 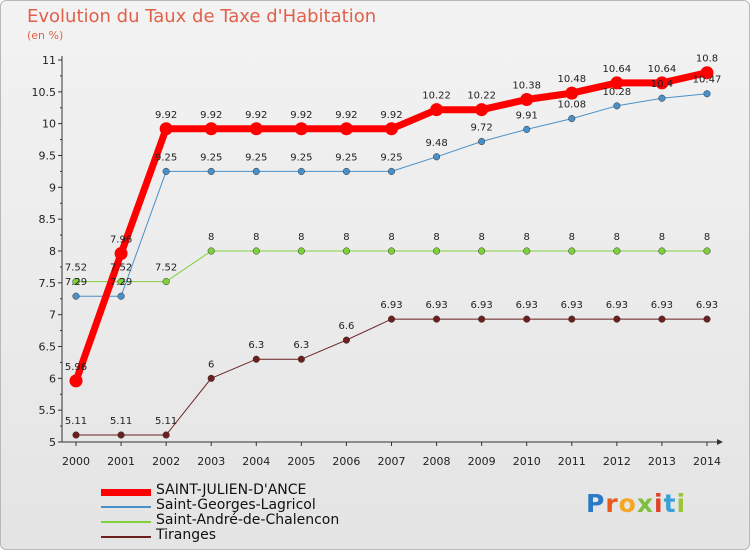 I want to click on y-tick-label: 7.5, so click(x=48, y=283).